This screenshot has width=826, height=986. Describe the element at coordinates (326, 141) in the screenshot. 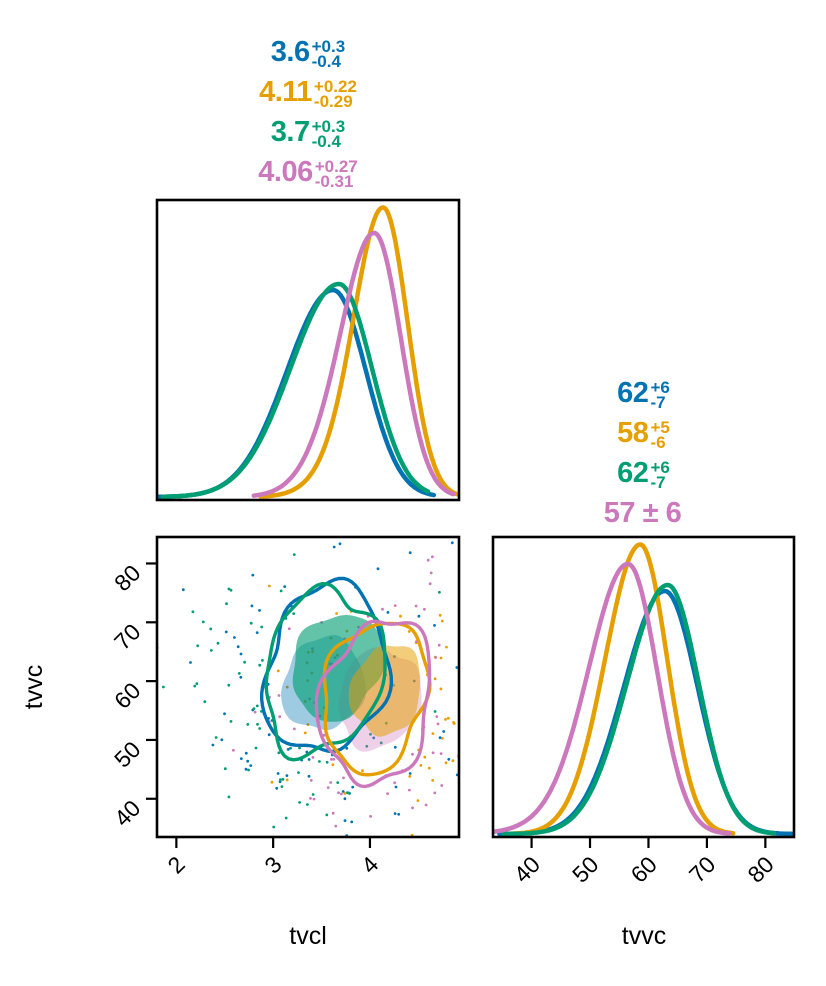

I see `estimate-minus: -0.4` at that location.